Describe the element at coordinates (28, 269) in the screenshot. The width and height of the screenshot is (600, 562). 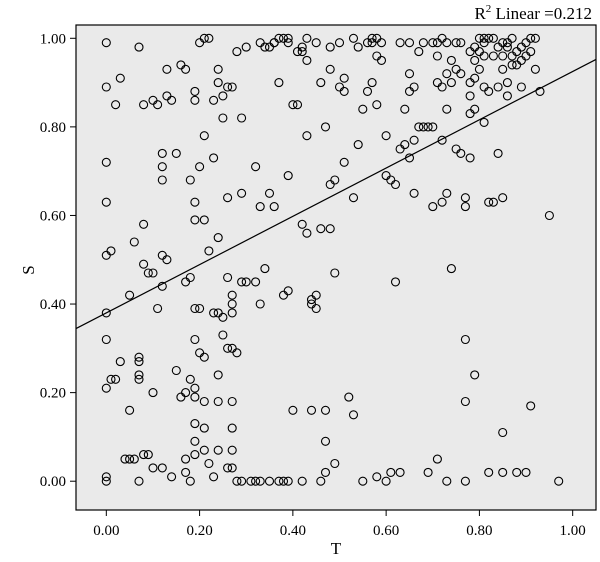
I see `y-axis-title: S` at that location.